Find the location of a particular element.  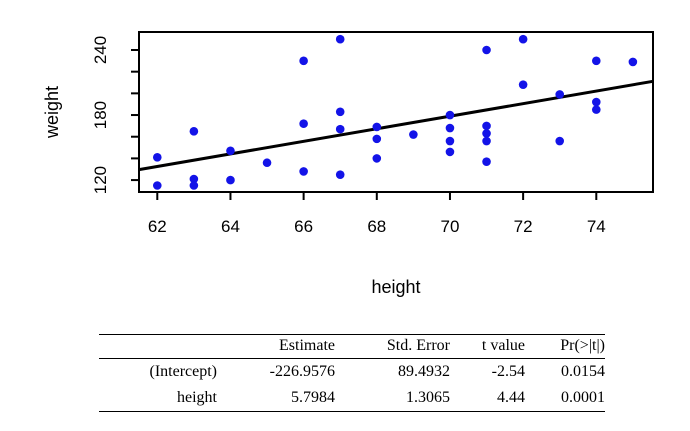

table-header-row: Estimate Std. Error t value Pr(>|t|) is located at coordinates (352, 346).